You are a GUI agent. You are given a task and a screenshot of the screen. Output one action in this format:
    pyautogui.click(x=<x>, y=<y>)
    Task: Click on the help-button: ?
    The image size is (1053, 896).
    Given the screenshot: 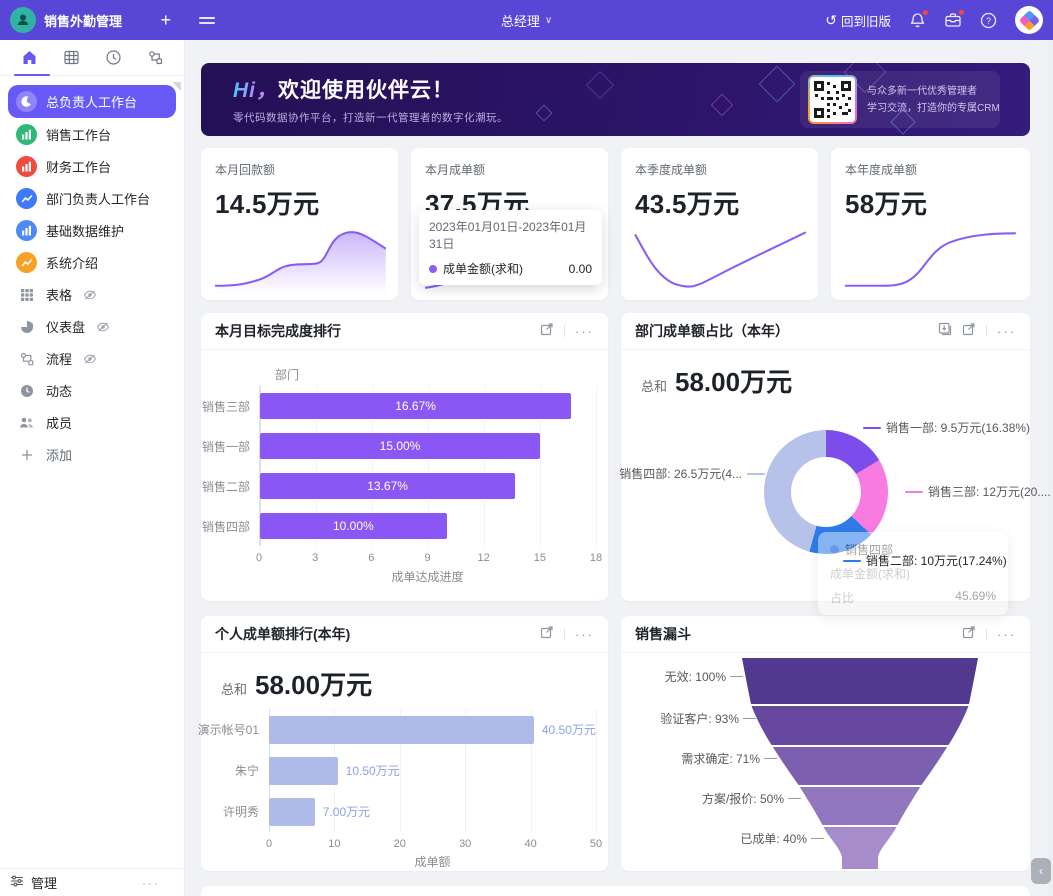 What is the action you would take?
    pyautogui.click(x=988, y=20)
    